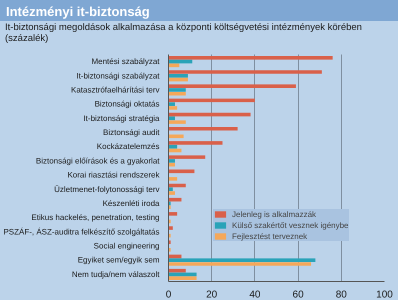 This screenshot has width=398, height=303. I want to click on chart-subtitle: It-biztonsági megoldások alkalmazása a központi költségvetési intézmények körében (százalék), so click(183, 33).